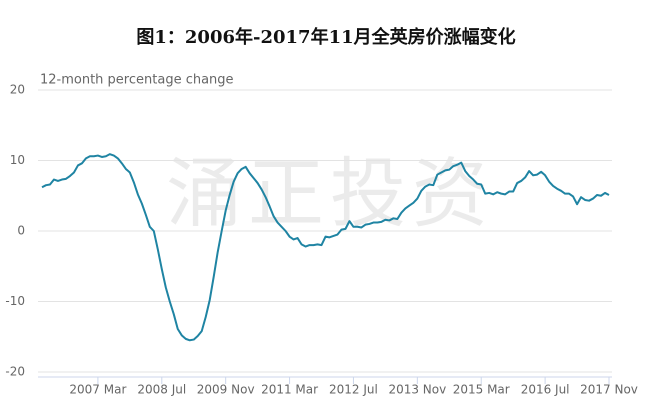 Image resolution: width=653 pixels, height=409 pixels. What do you see at coordinates (161, 390) in the screenshot?
I see `x-tick-label: 2008 Jul` at bounding box center [161, 390].